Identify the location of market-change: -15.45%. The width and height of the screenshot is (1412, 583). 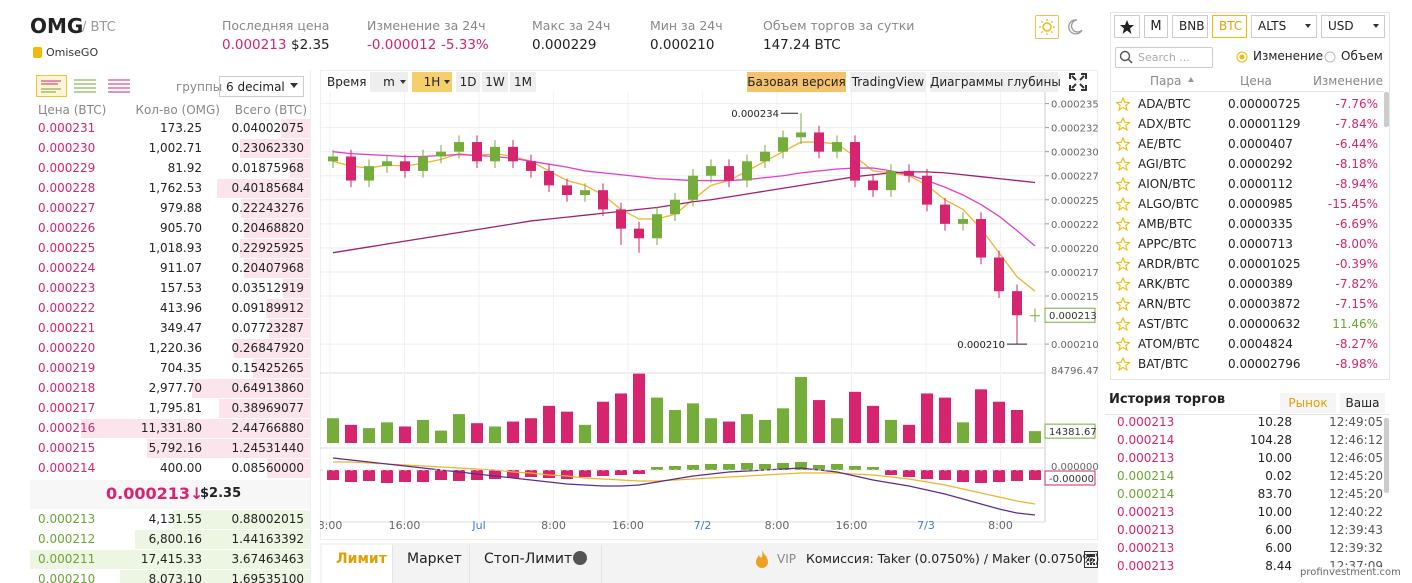
(1352, 204).